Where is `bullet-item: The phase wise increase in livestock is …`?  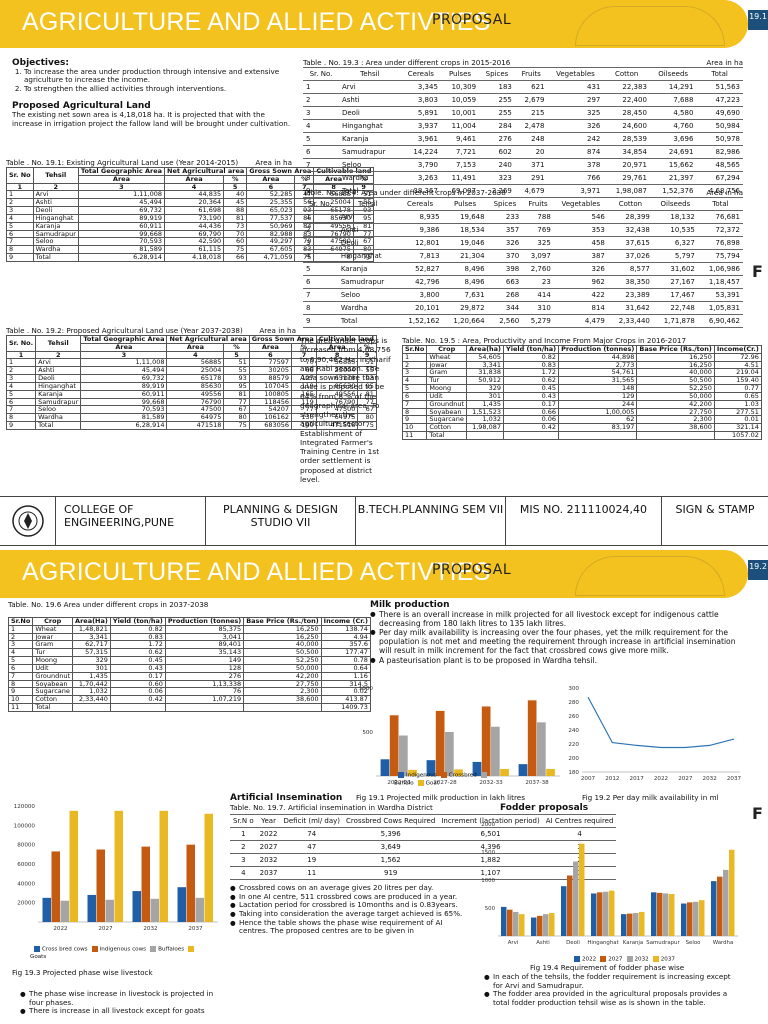 bullet-item: The phase wise increase in livestock is … is located at coordinates (120, 998).